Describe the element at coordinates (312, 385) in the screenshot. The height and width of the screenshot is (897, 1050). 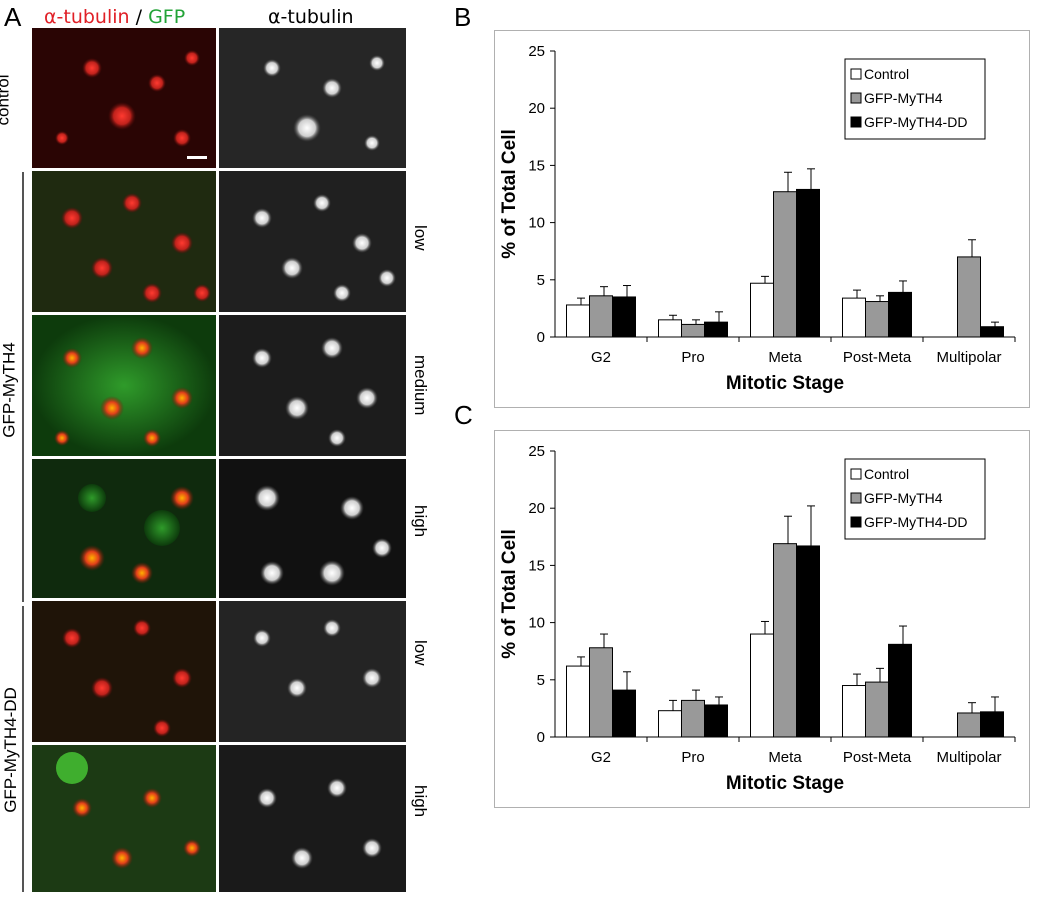
I see `tile-mytH4-medium-gray` at that location.